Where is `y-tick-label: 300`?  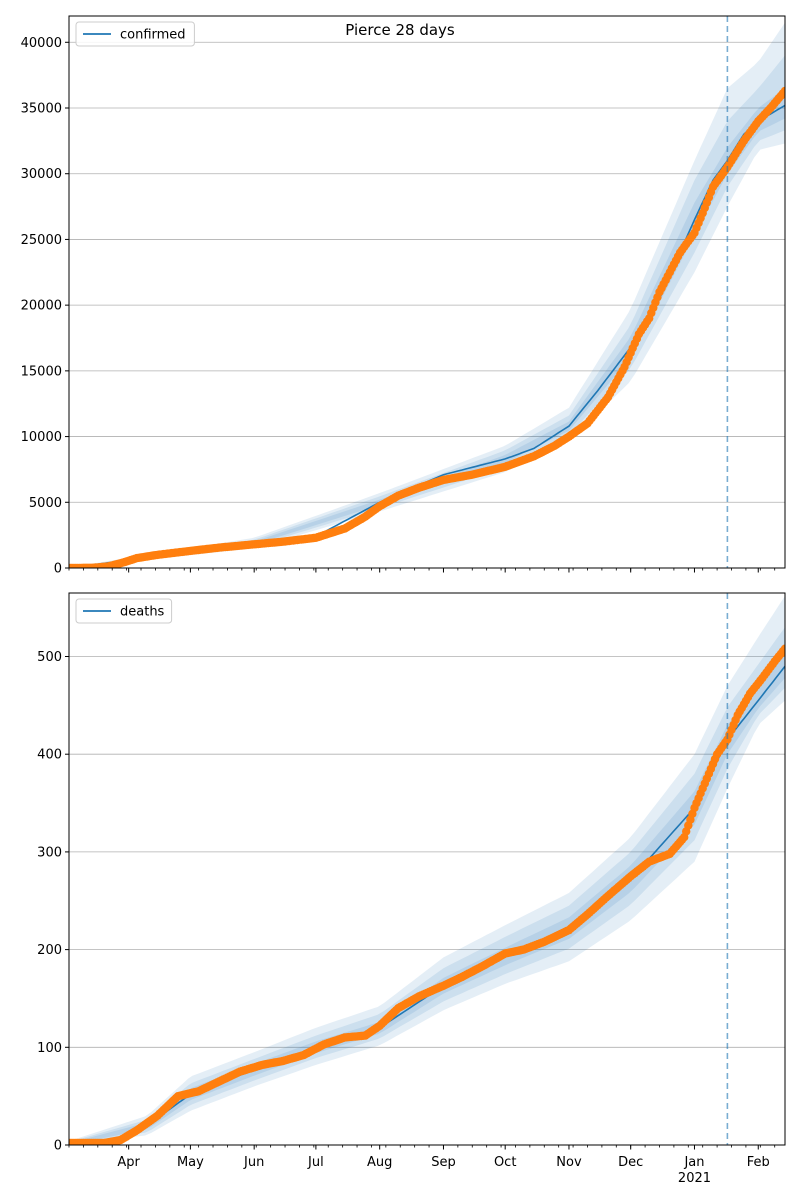 y-tick-label: 300 is located at coordinates (49, 852).